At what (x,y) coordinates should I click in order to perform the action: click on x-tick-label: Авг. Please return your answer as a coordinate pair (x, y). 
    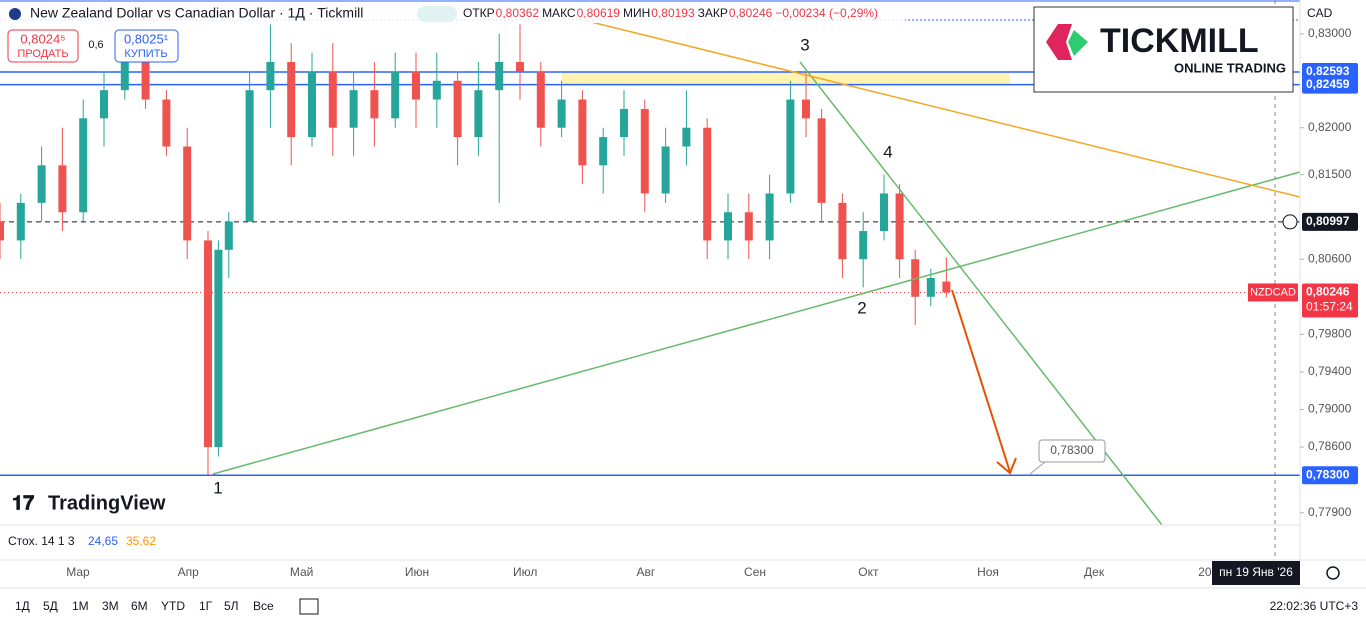
    Looking at the image, I should click on (645, 572).